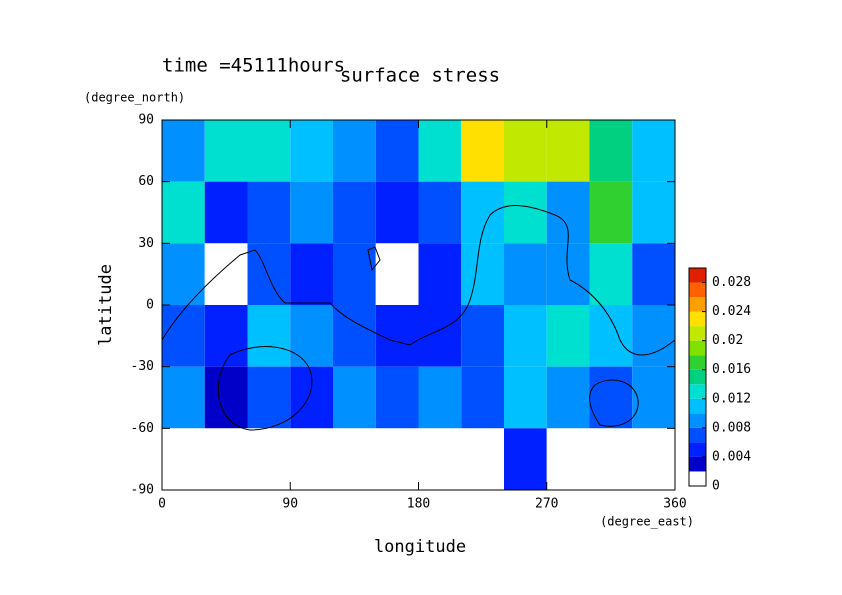 The image size is (842, 595). I want to click on x-tick-label: 270, so click(546, 504).